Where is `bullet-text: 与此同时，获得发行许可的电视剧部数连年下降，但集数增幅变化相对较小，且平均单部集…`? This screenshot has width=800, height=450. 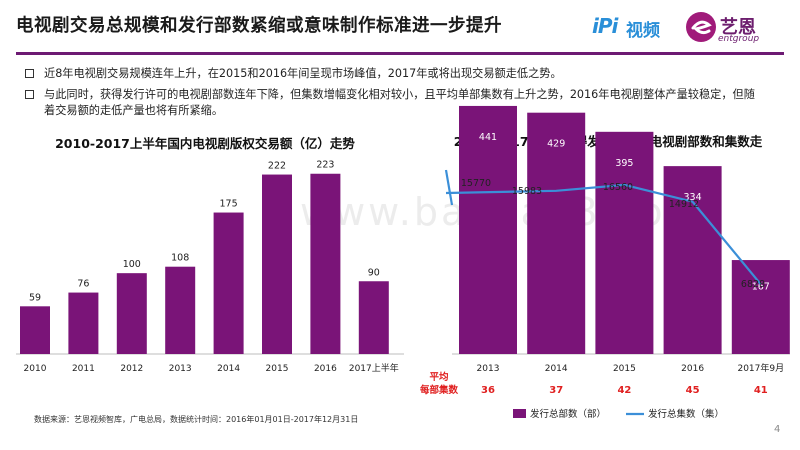 bullet-text: 与此同时，获得发行许可的电视剧部数连年下降，但集数增幅变化相对较小，且平均单部集… is located at coordinates (399, 102).